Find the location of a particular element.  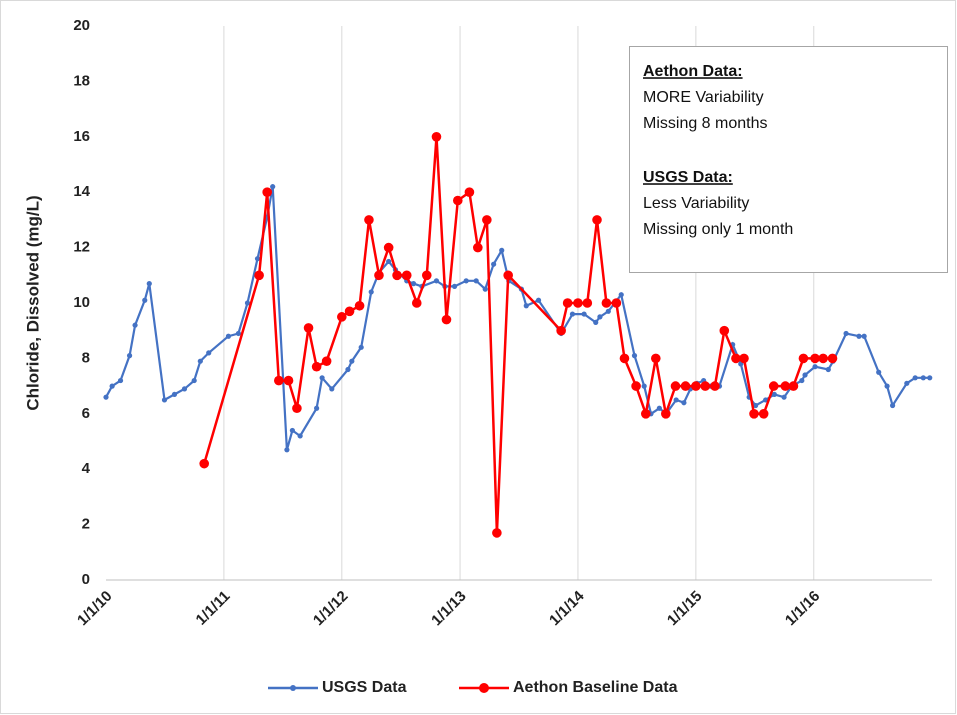

y-tick-label: 16 is located at coordinates (81, 136).